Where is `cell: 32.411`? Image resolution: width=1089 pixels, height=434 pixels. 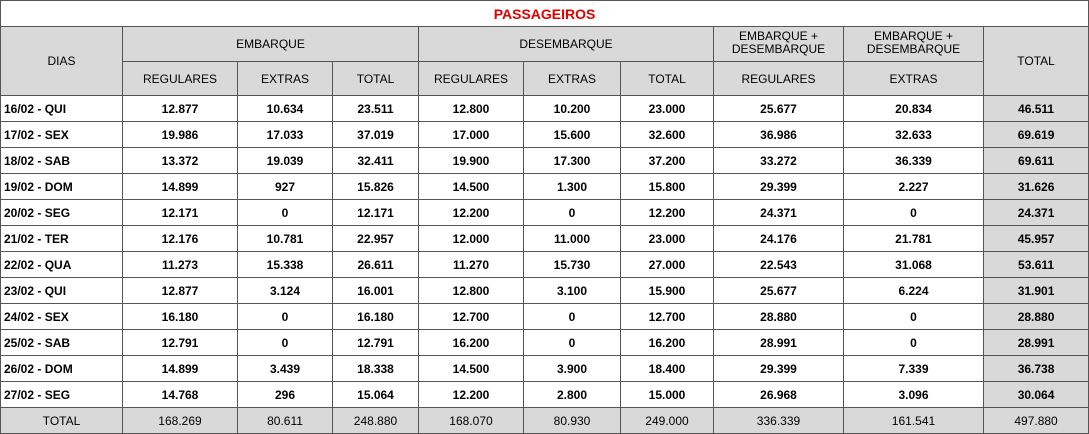
cell: 32.411 is located at coordinates (375, 160).